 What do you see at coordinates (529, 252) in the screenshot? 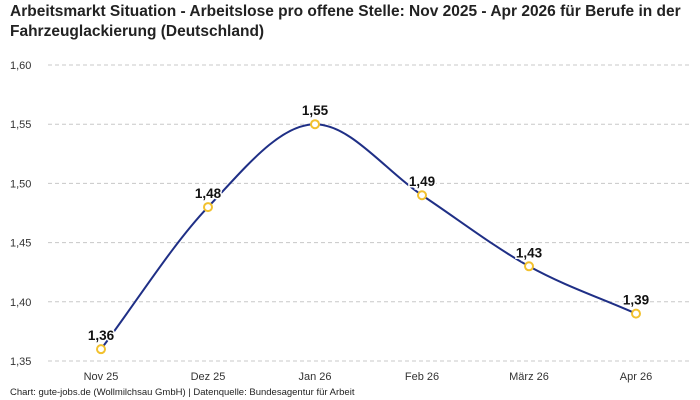
I see `data-label: 1,43` at bounding box center [529, 252].